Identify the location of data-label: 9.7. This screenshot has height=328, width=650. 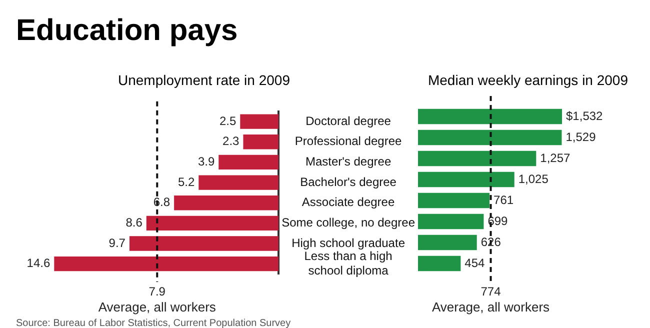
(117, 243).